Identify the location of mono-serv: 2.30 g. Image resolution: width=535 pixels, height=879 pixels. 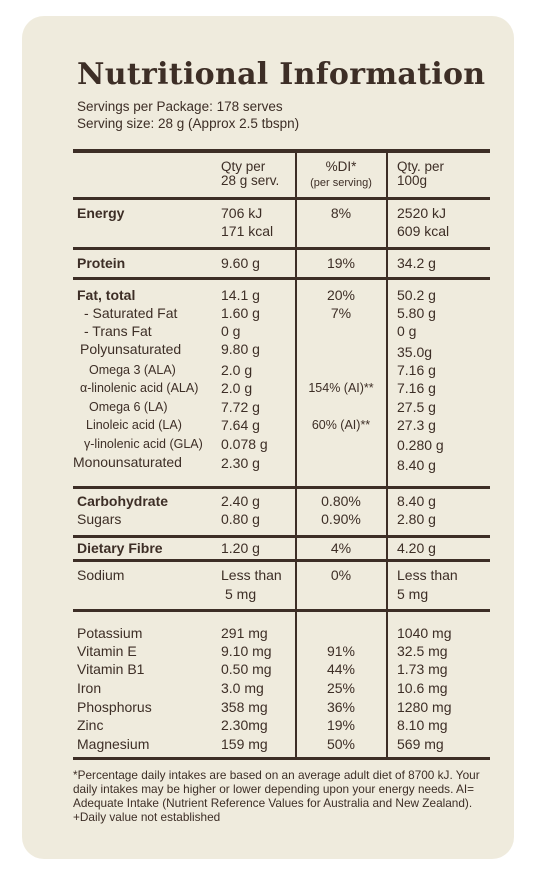
(240, 463).